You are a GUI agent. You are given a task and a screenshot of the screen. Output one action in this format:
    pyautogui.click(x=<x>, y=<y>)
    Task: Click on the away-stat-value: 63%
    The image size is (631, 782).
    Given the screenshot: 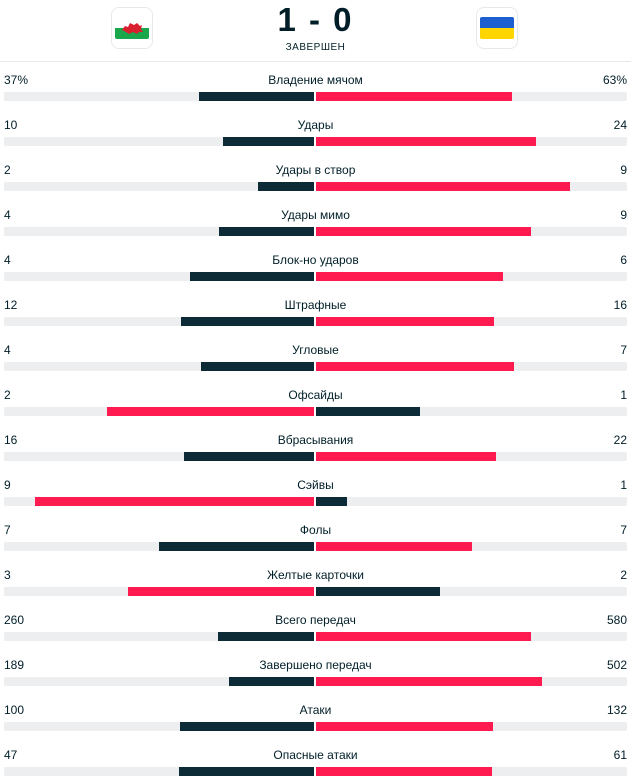 What is the action you would take?
    pyautogui.click(x=614, y=80)
    